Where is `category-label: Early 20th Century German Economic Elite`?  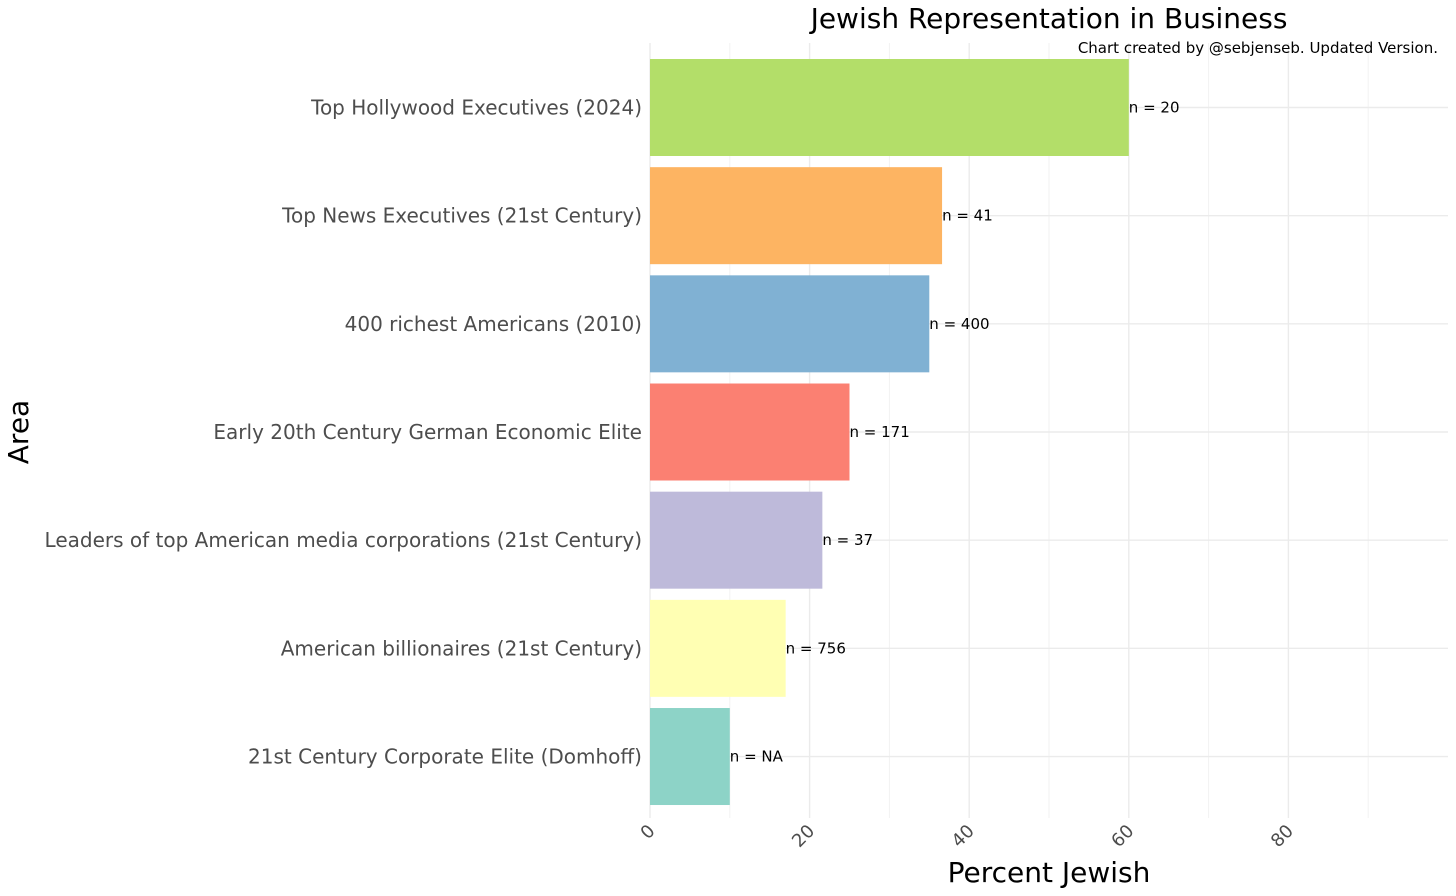
category-label: Early 20th Century German Economic Elite is located at coordinates (427, 432).